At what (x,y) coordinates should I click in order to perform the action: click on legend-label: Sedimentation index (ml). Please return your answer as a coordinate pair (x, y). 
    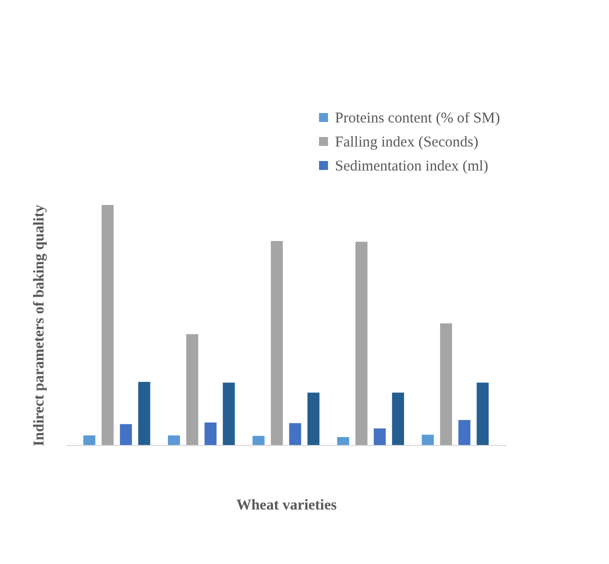
    Looking at the image, I should click on (411, 166).